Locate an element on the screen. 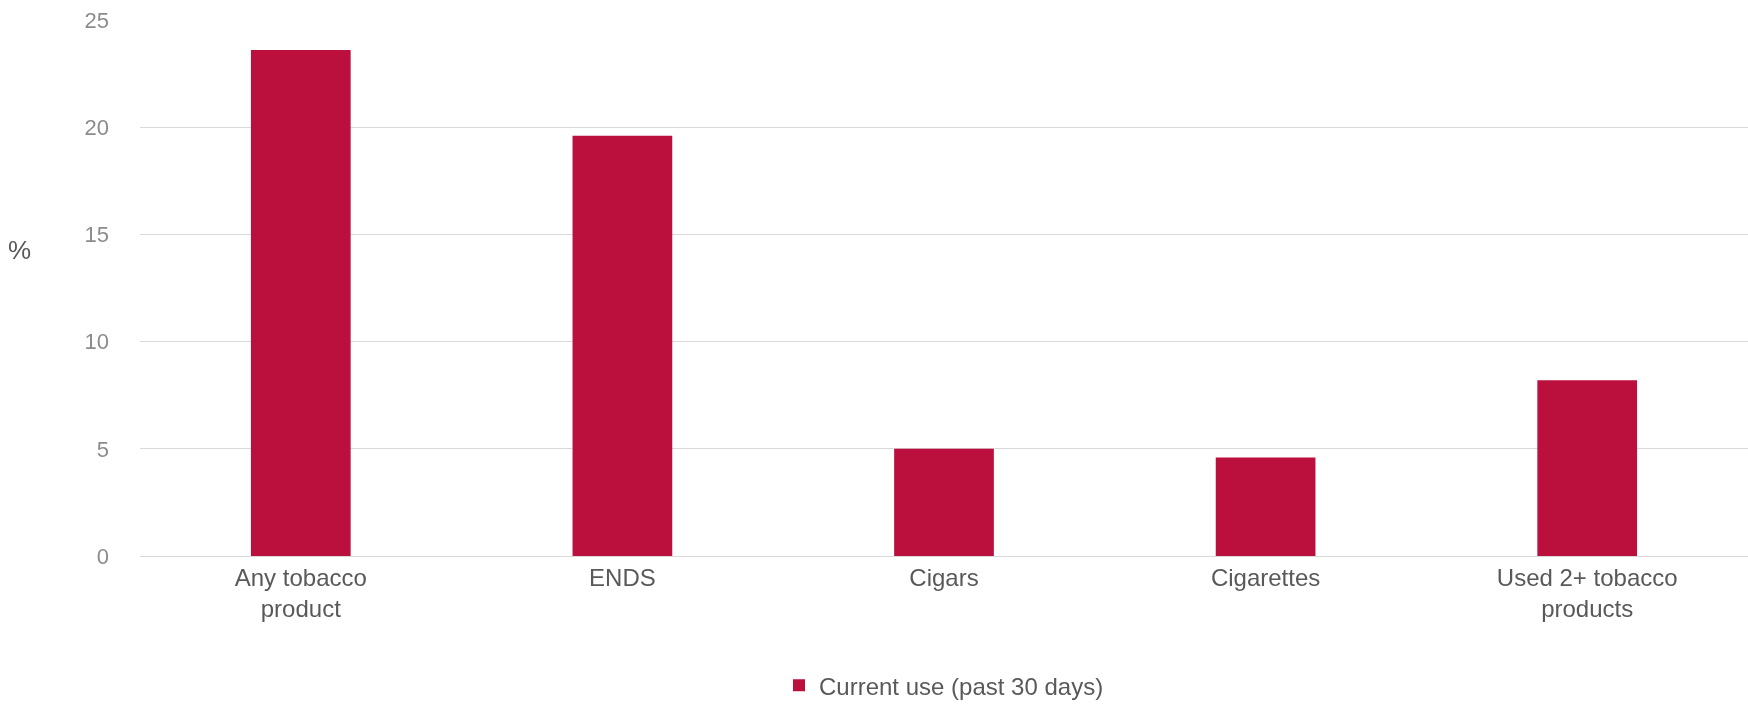 The image size is (1748, 719). x-tick-label: Used 2+ tobacco products is located at coordinates (1587, 592).